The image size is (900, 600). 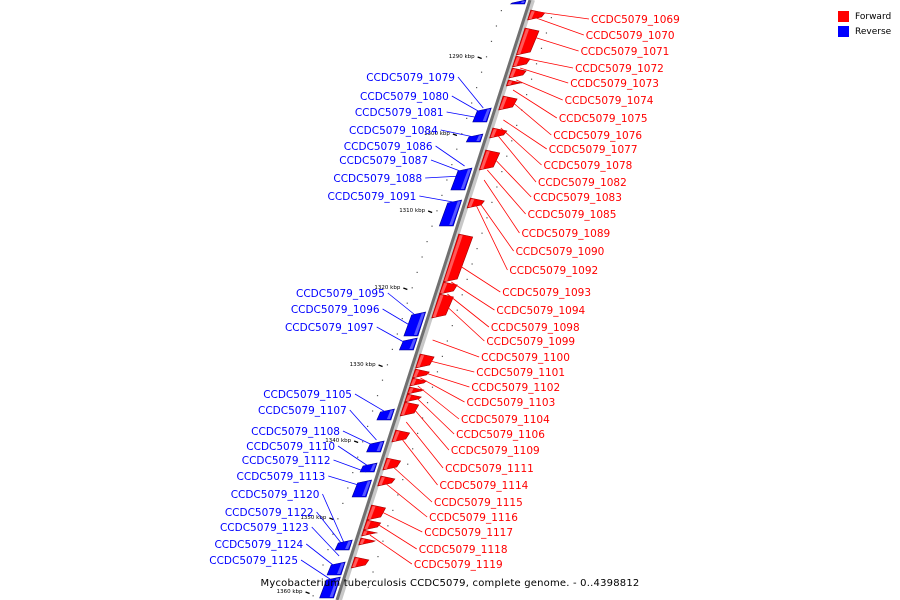 What do you see at coordinates (313, 518) in the screenshot?
I see `tick-label: 1350 kbp` at bounding box center [313, 518].